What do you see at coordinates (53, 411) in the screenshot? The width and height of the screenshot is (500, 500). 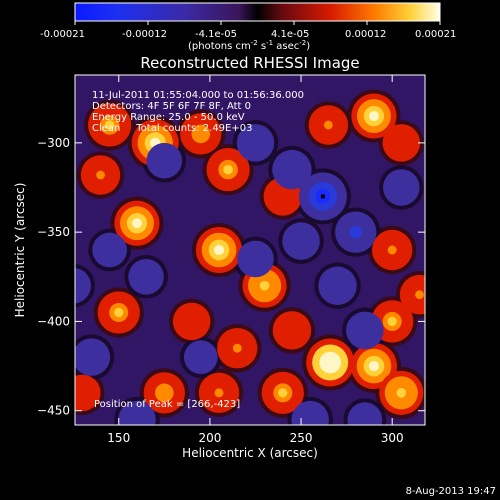 I see `y-tick-label: −450` at bounding box center [53, 411].